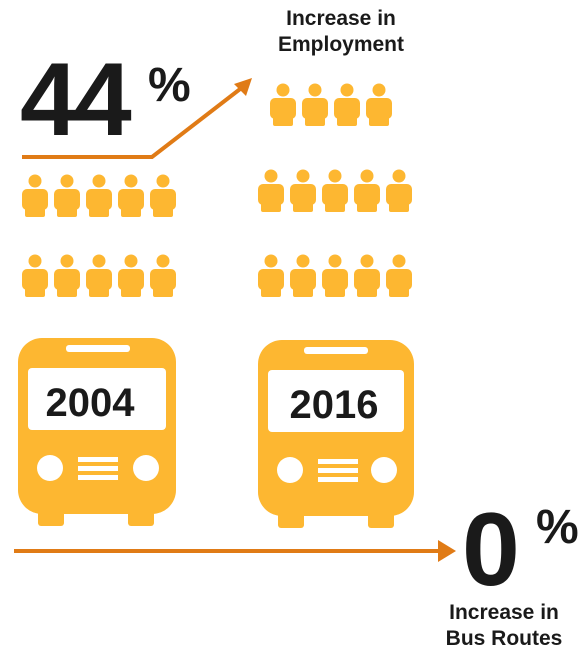  Describe the element at coordinates (243, 87) in the screenshot. I see `employment-arrowhead` at that location.